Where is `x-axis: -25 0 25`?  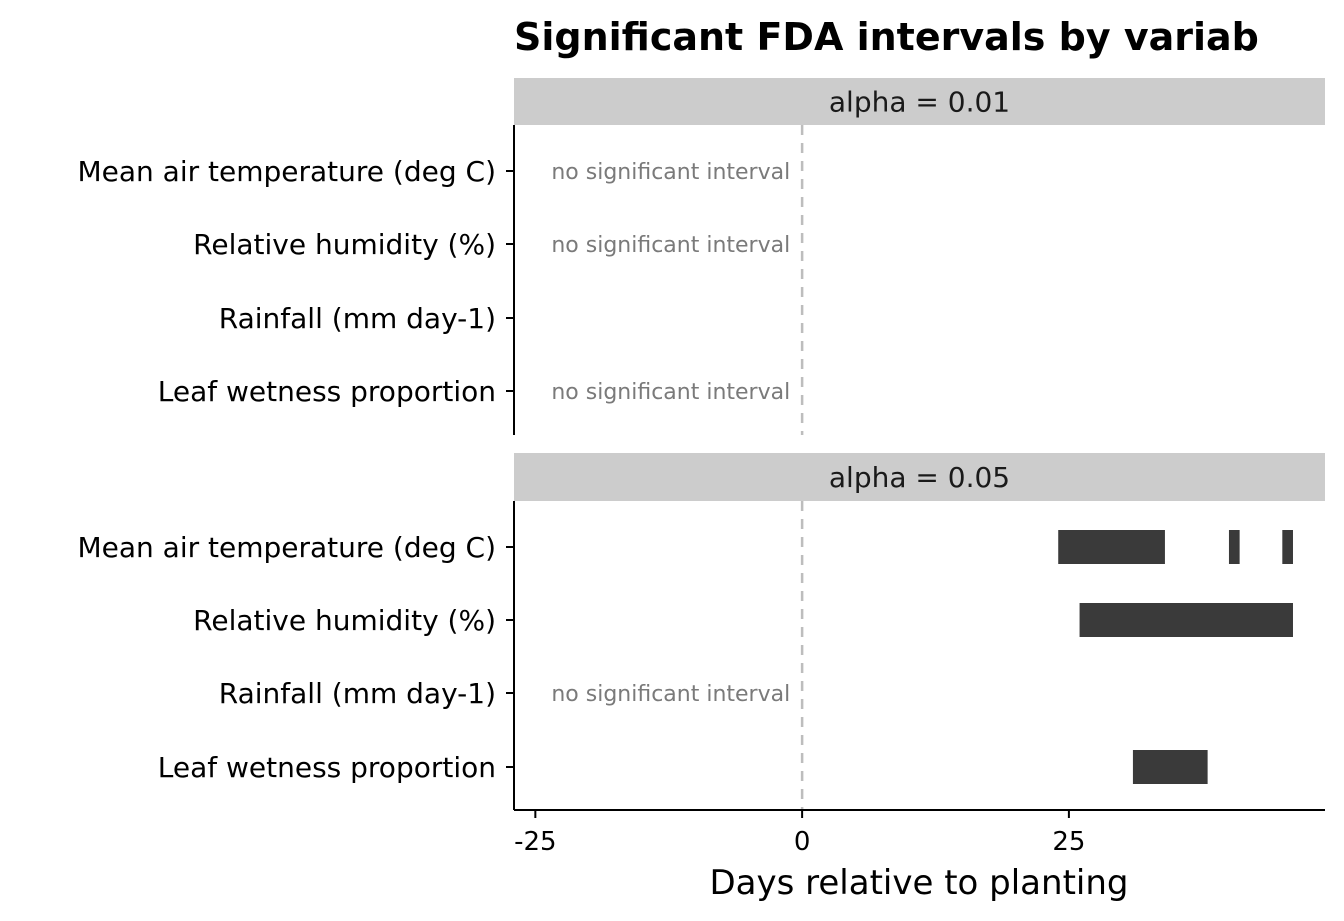 x-axis: -25 0 25 is located at coordinates (919, 833).